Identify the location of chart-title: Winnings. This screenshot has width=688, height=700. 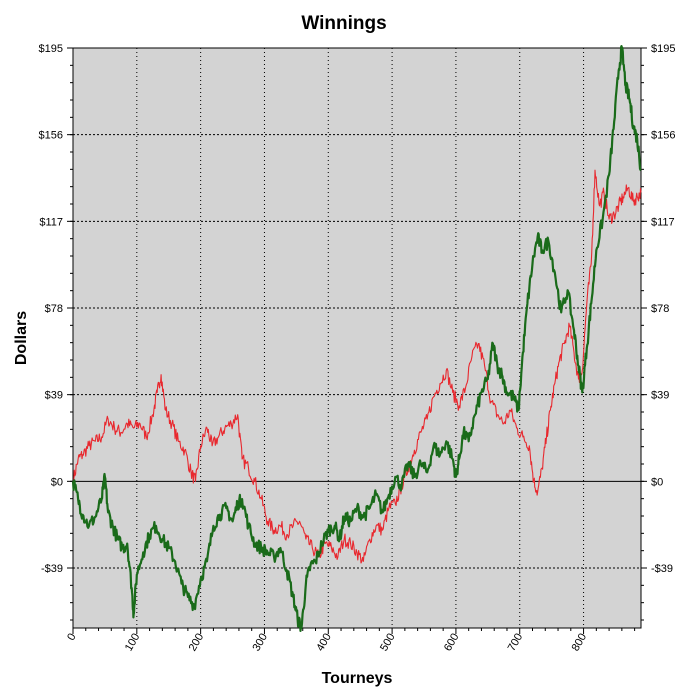
(343, 23).